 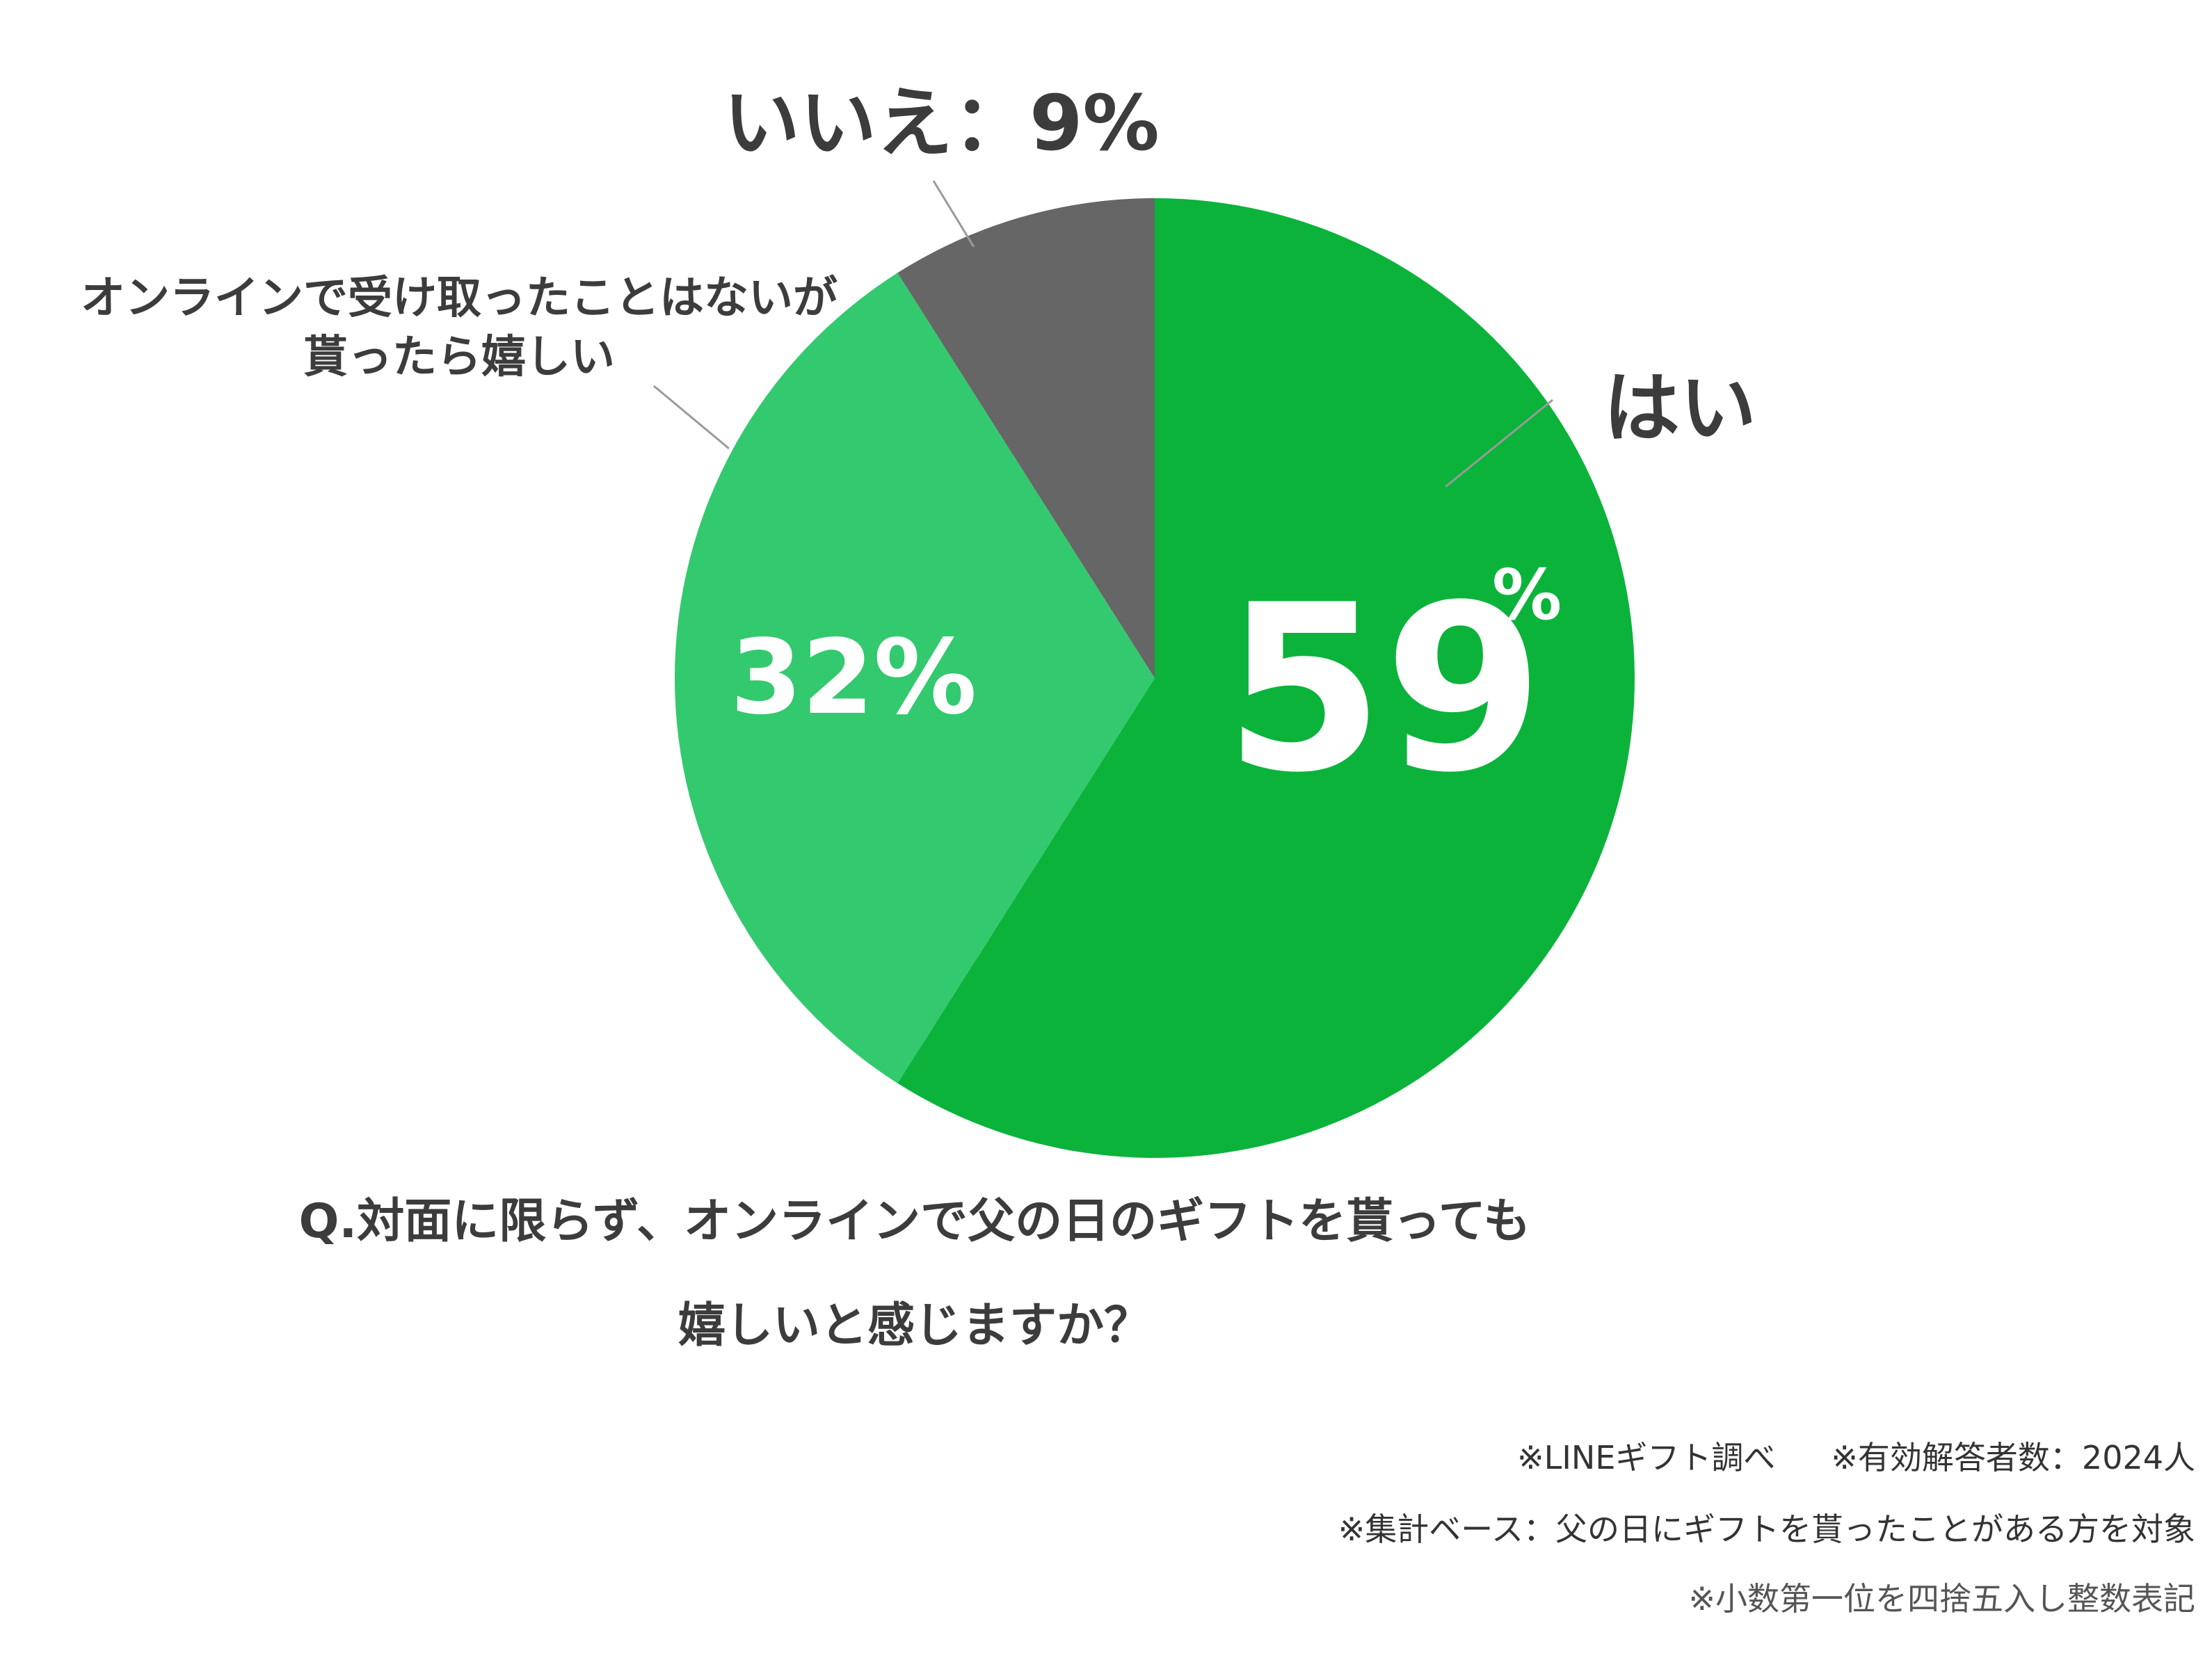 What do you see at coordinates (914, 1326) in the screenshot?
I see `question-line-2: 嬉しいと感じますか？` at bounding box center [914, 1326].